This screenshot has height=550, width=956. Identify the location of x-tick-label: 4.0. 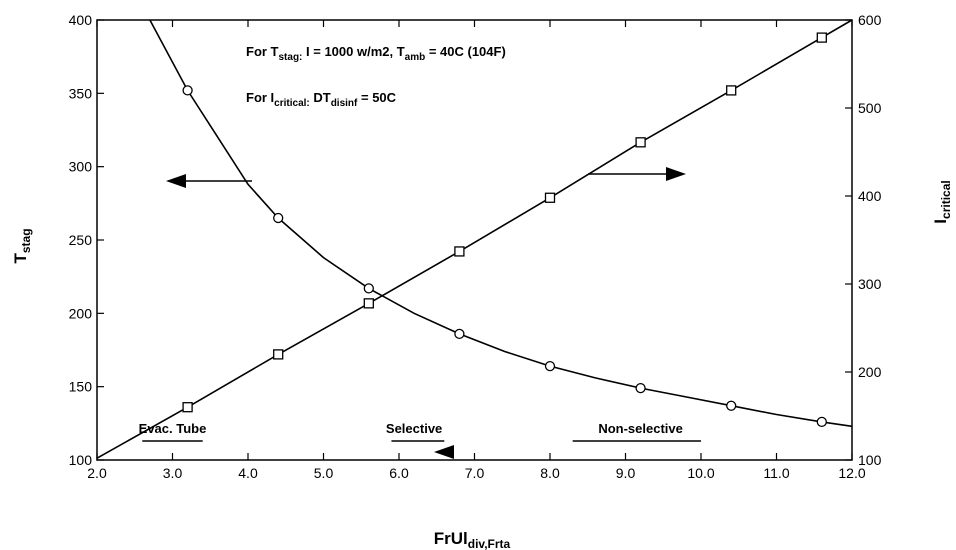
(248, 473).